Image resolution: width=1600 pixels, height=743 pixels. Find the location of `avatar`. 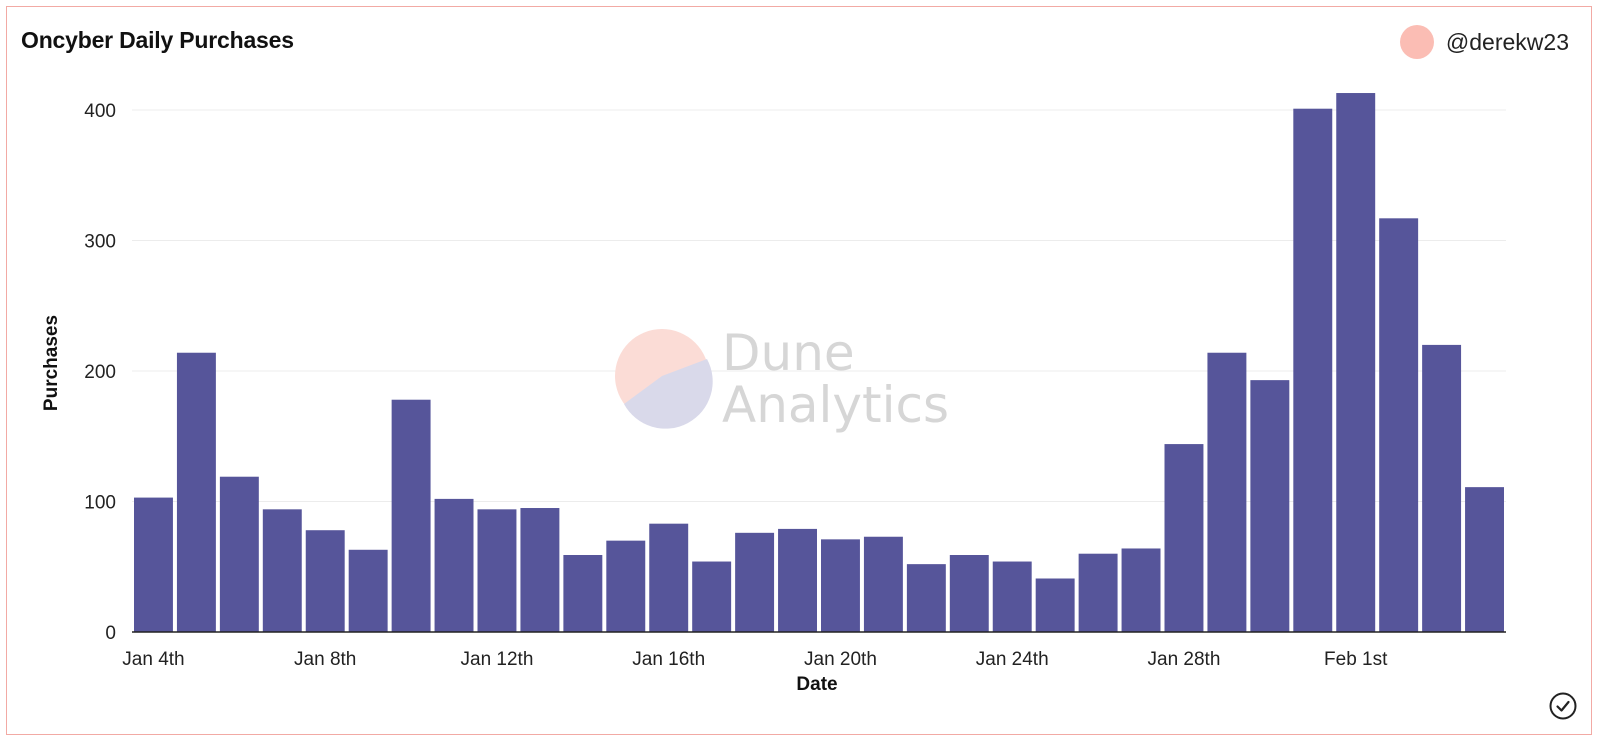

avatar is located at coordinates (1416, 42).